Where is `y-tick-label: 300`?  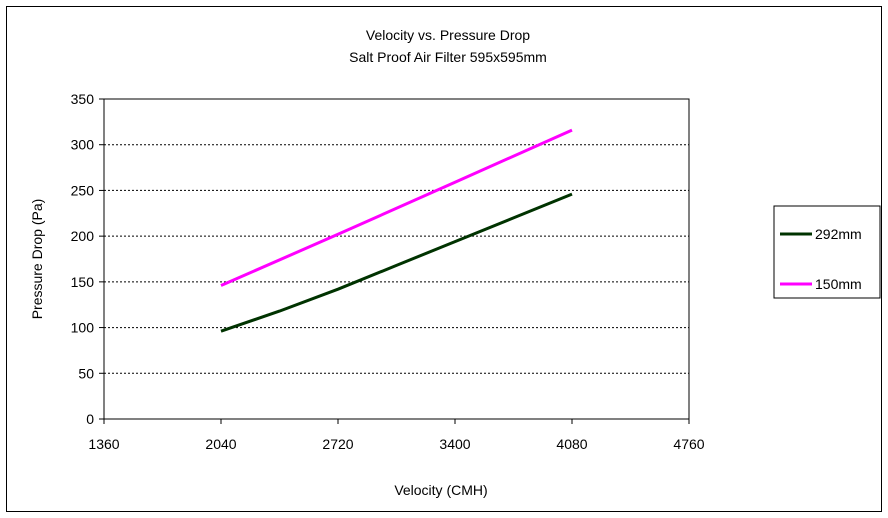
y-tick-label: 300 is located at coordinates (83, 145).